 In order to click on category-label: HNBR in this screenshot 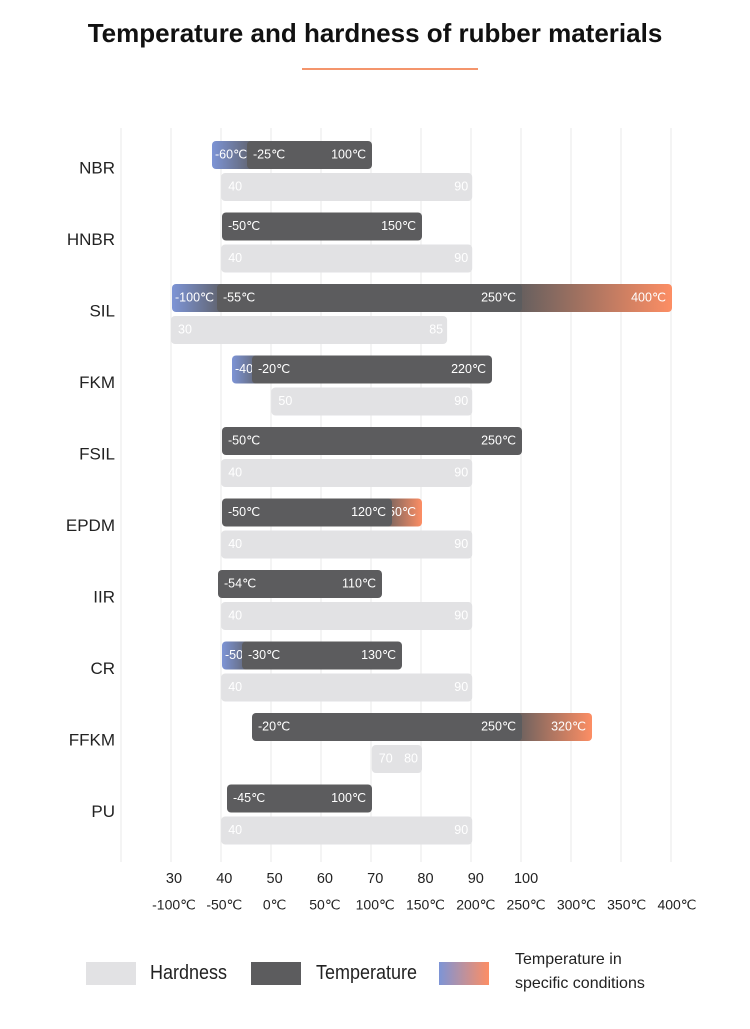, I will do `click(91, 239)`.